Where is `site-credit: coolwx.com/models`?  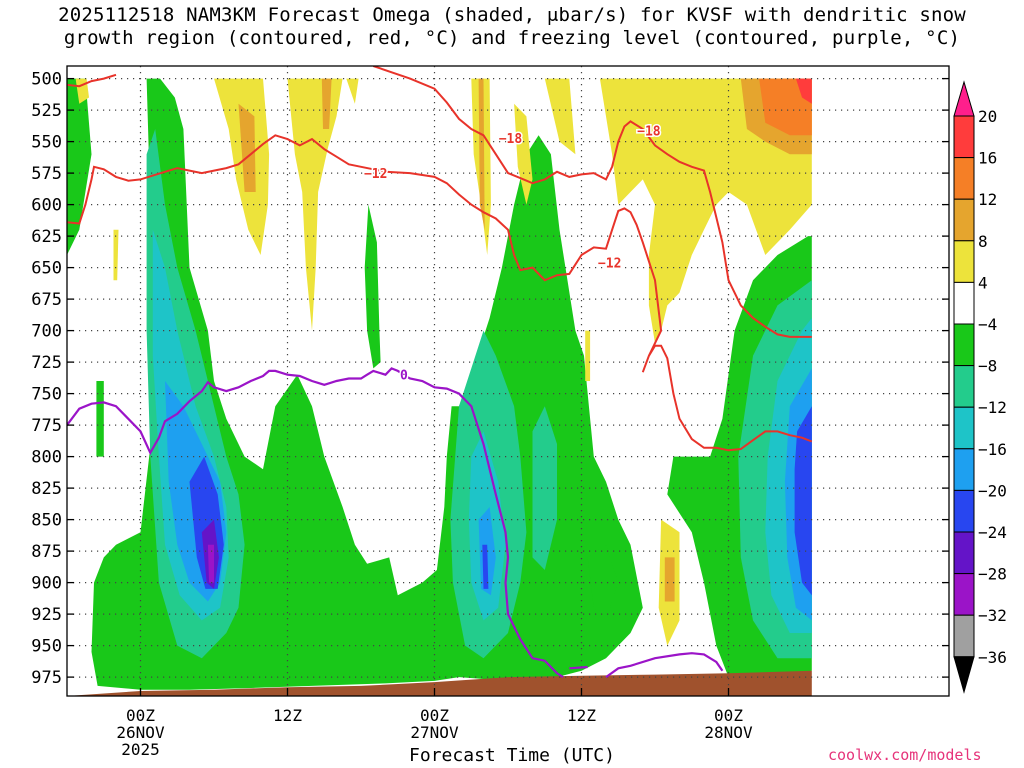
site-credit: coolwx.com/models is located at coordinates (905, 755).